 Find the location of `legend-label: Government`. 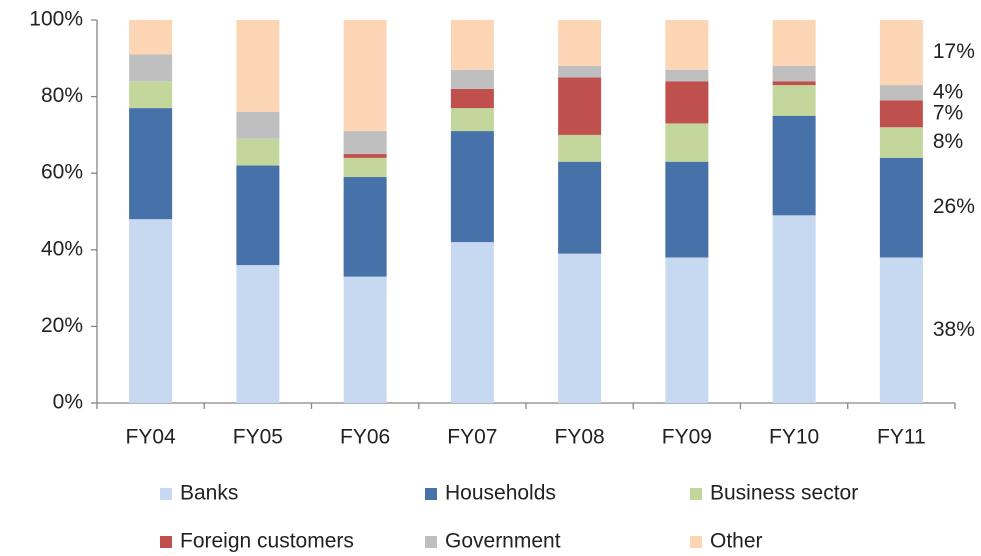

legend-label: Government is located at coordinates (503, 541).